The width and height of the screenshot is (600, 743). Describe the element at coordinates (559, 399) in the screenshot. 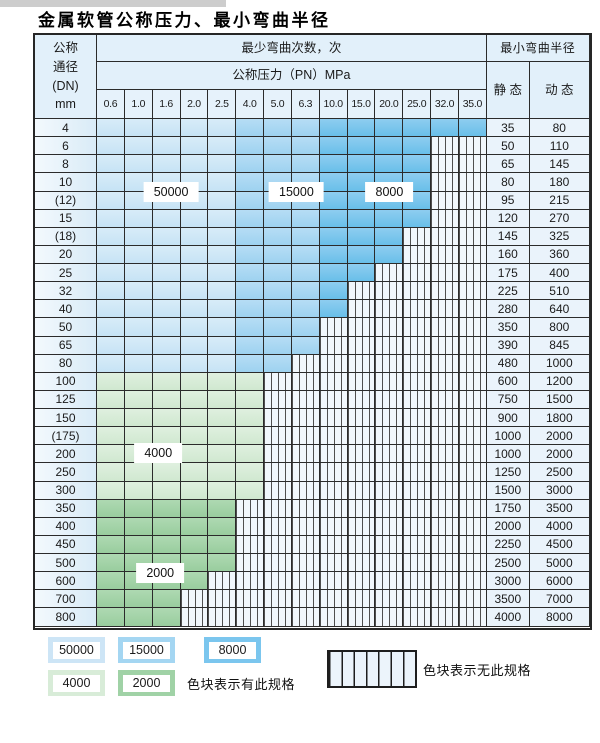

I see `dynamic-radius-value: 1500` at that location.